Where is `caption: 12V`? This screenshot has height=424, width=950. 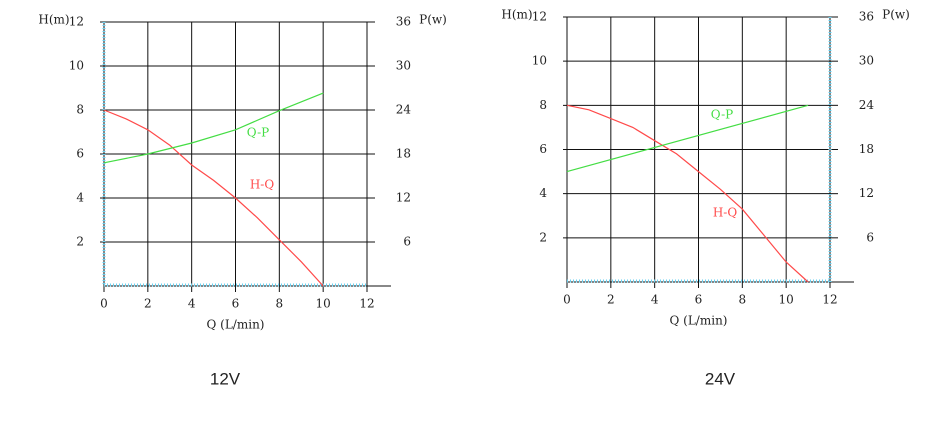
caption: 12V is located at coordinates (225, 378).